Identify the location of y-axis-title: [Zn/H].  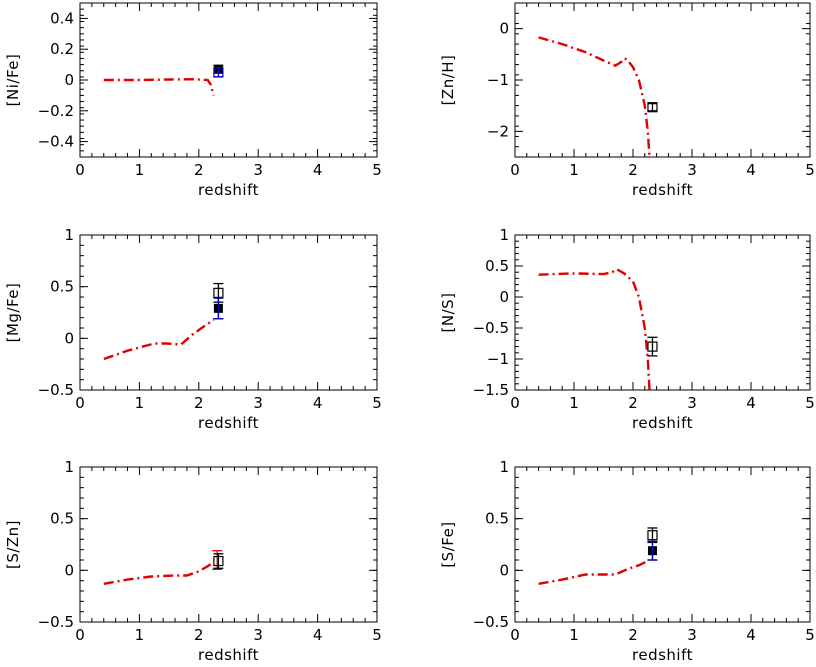
(448, 80).